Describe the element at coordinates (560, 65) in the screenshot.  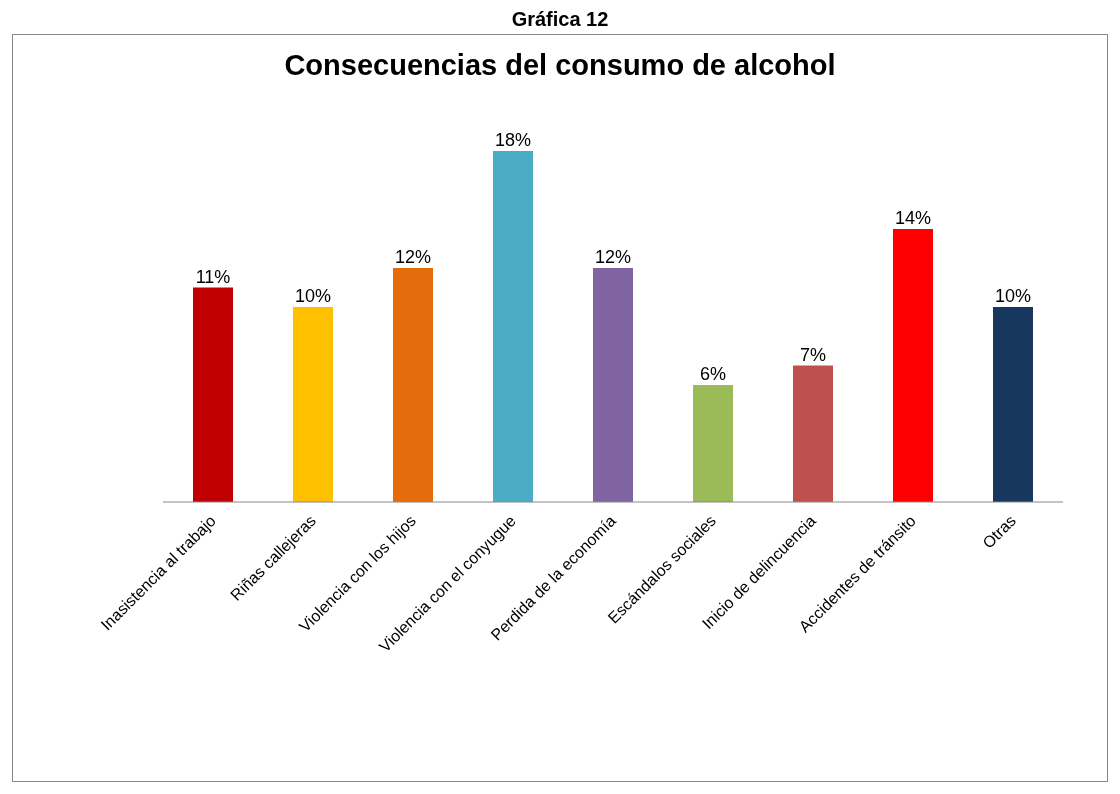
I see `chart-title: Consecuencias del consumo de alcohol` at that location.